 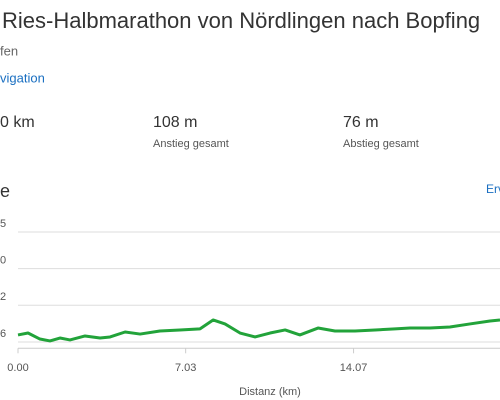 What do you see at coordinates (22, 77) in the screenshot?
I see `navigation-link: vigation` at bounding box center [22, 77].